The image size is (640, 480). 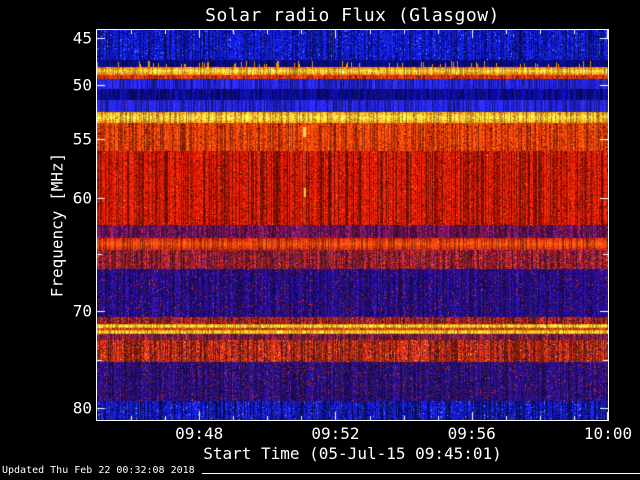 What do you see at coordinates (82, 38) in the screenshot?
I see `y-tick-label: 45` at bounding box center [82, 38].